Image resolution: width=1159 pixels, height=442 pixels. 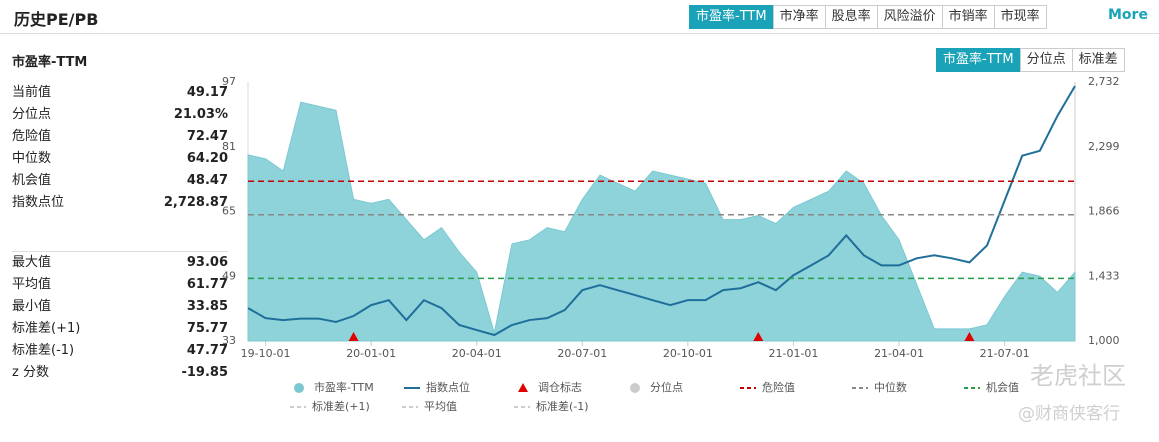 I want to click on legend-item: 中位数, so click(x=879, y=387).